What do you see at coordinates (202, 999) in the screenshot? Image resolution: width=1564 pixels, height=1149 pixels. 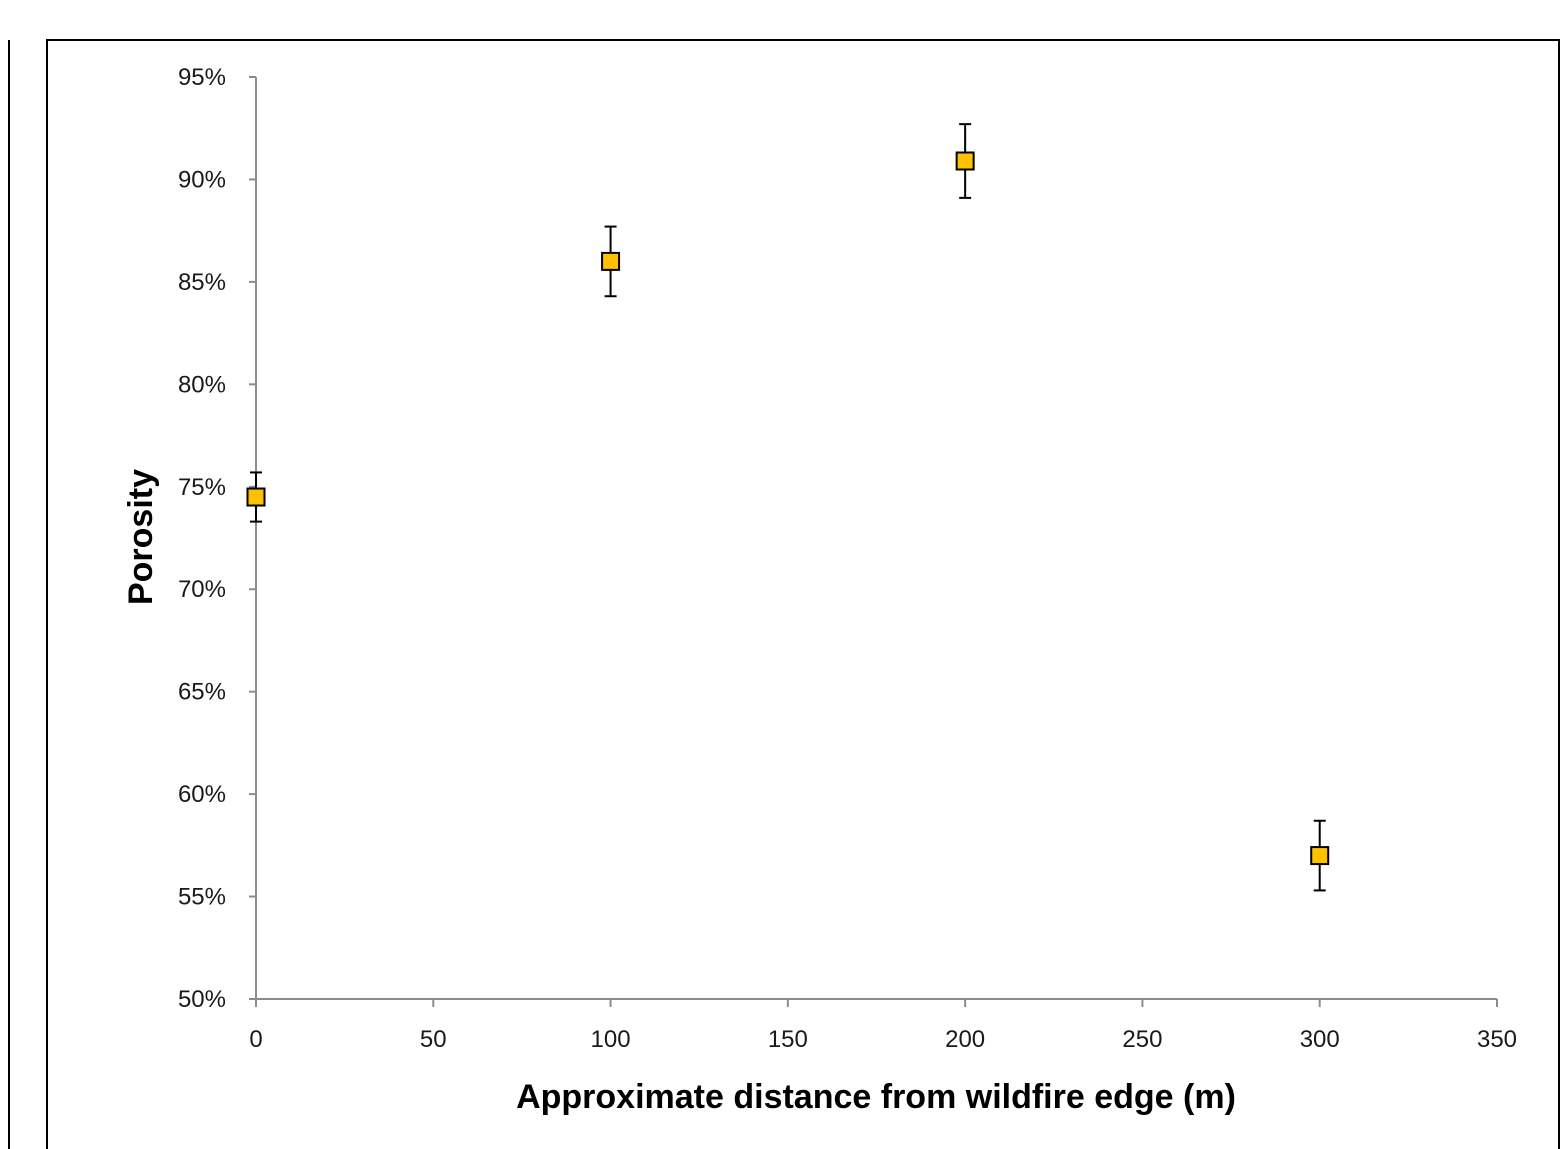 I see `y-tick-label: 50%` at bounding box center [202, 999].